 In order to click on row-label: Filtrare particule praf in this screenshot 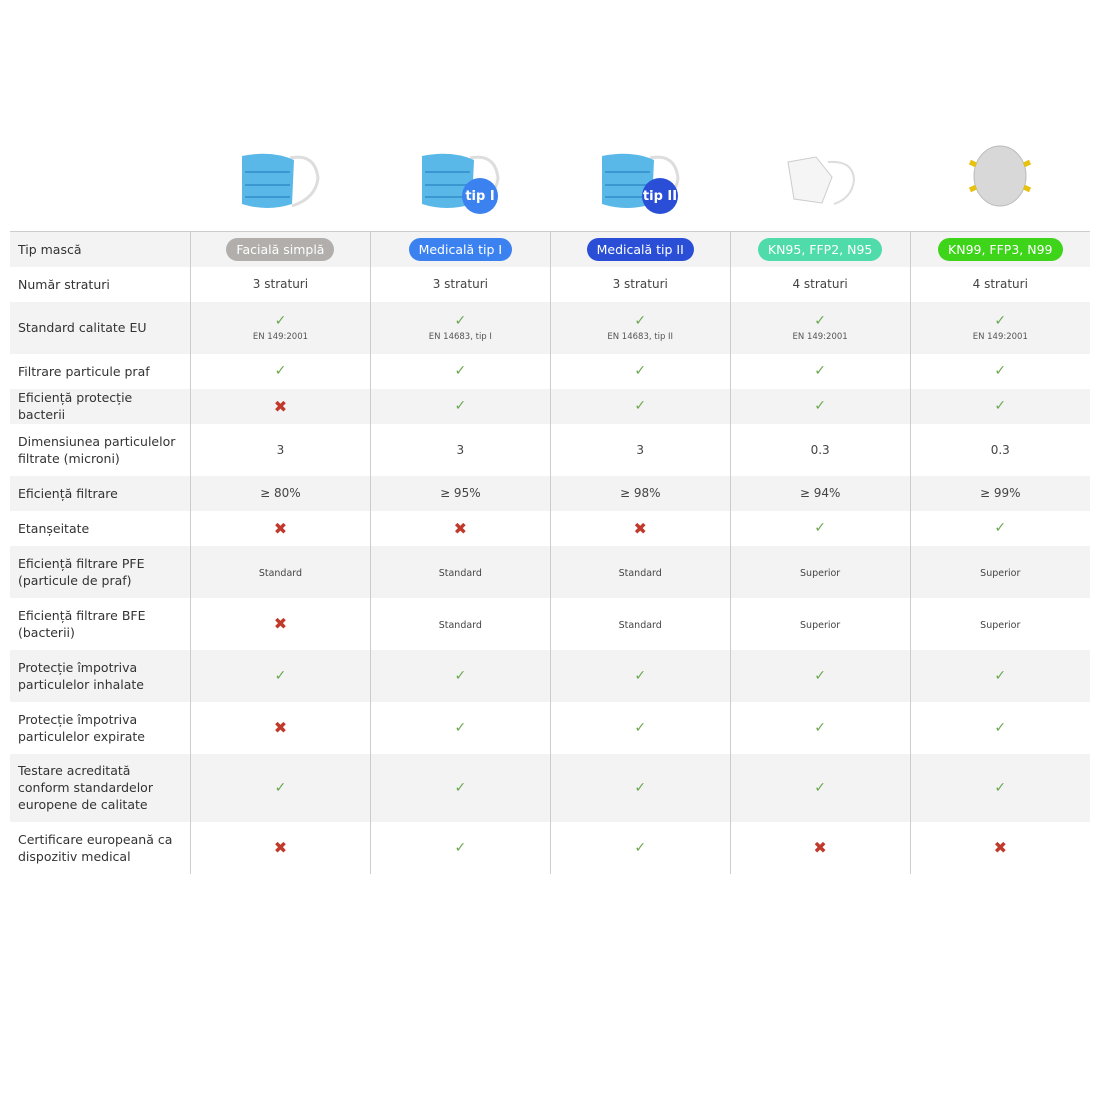, I will do `click(84, 371)`.